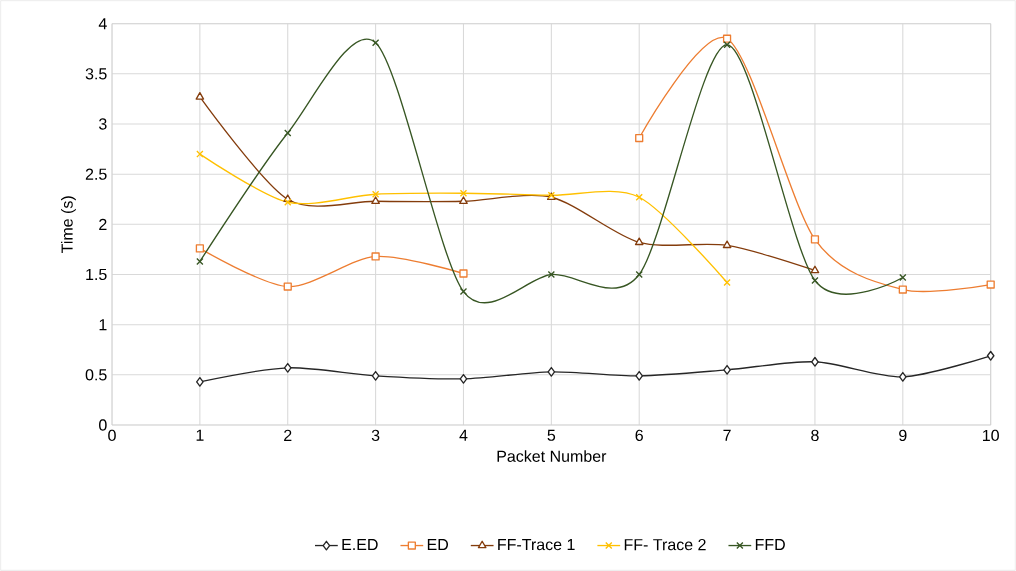  I want to click on x-tick-label: 5, so click(551, 435).